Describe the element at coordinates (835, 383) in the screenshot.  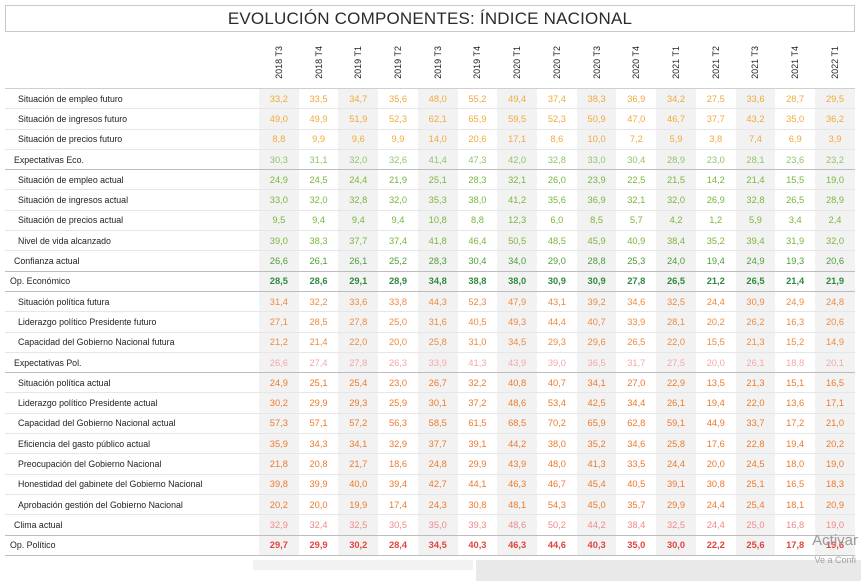
I see `value-cell: 16,5` at that location.